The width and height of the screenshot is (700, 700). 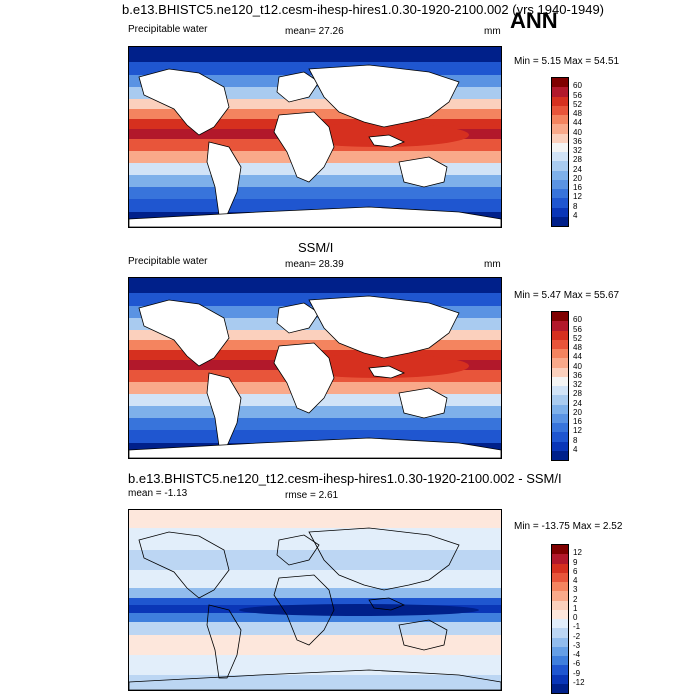 I want to click on panel1-variable: Precipitable water, so click(x=168, y=29).